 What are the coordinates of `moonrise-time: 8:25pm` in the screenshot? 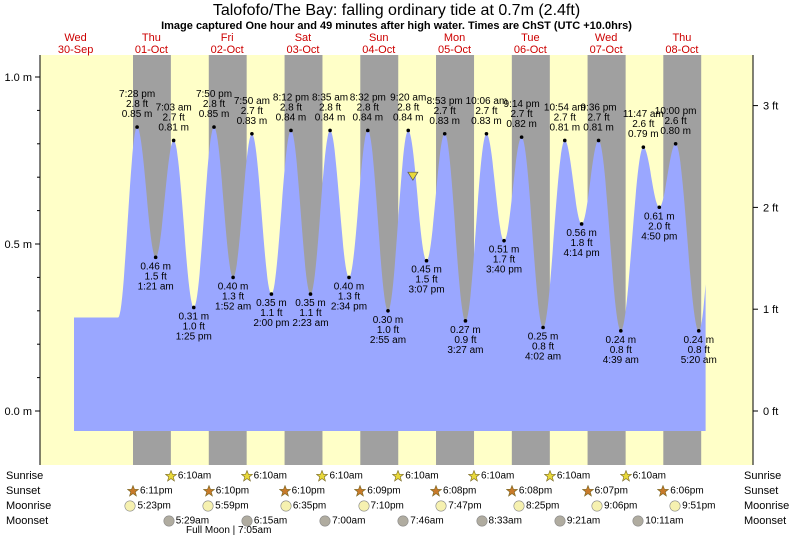 It's located at (543, 506).